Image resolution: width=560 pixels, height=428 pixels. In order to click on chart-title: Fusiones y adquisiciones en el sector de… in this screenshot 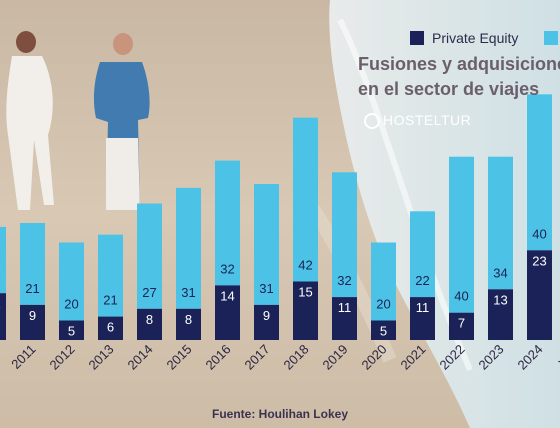, I will do `click(459, 77)`.